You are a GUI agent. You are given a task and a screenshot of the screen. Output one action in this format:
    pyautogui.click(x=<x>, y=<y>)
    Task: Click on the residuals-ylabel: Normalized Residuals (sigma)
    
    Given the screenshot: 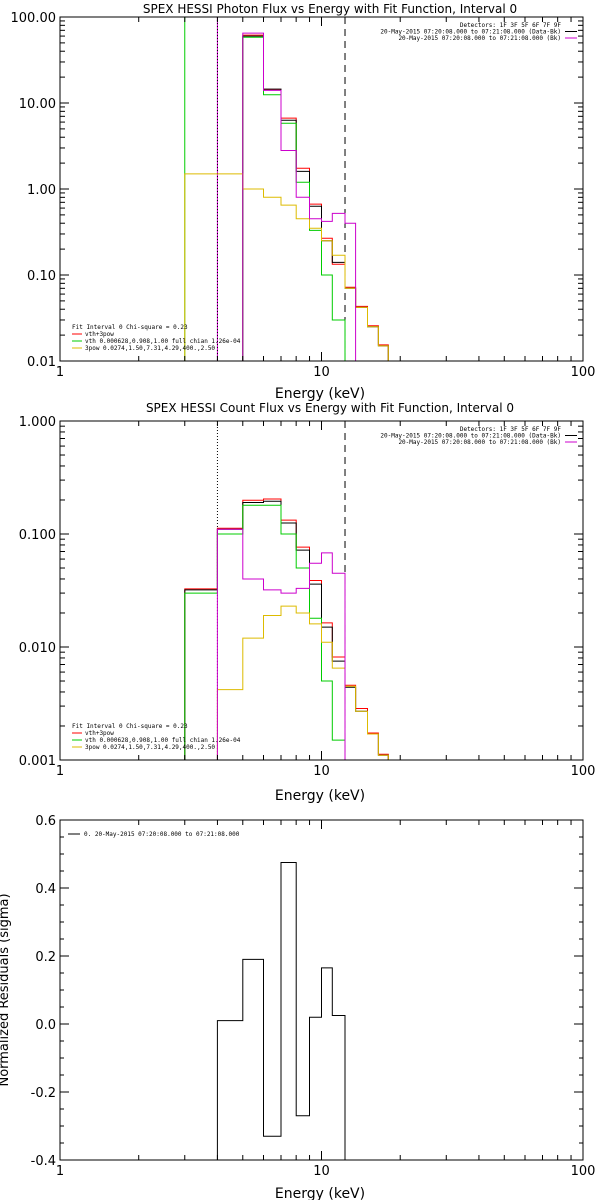 What is the action you would take?
    pyautogui.click(x=6, y=989)
    